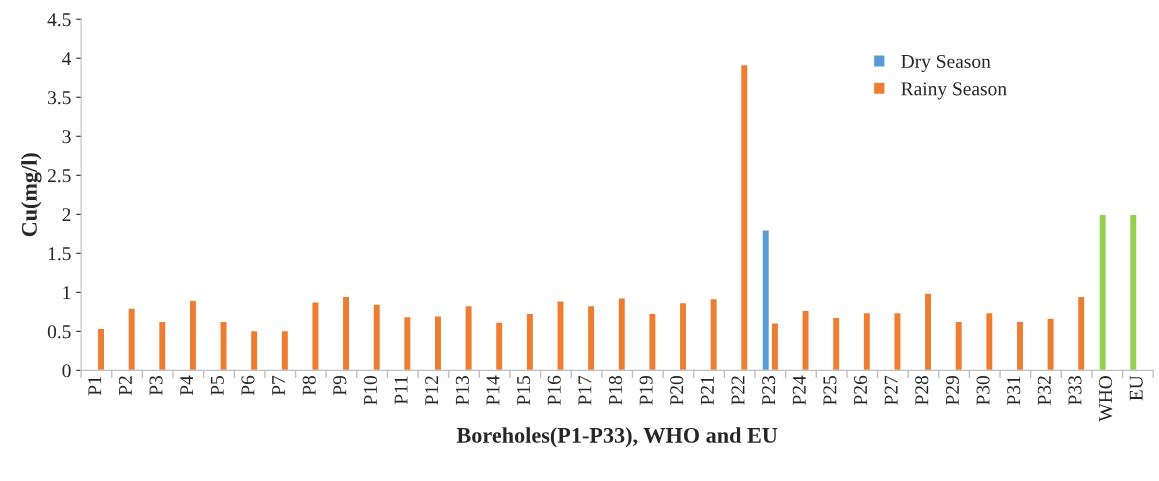 The height and width of the screenshot is (481, 1159). What do you see at coordinates (187, 385) in the screenshot?
I see `x-tick-label: P4` at bounding box center [187, 385].